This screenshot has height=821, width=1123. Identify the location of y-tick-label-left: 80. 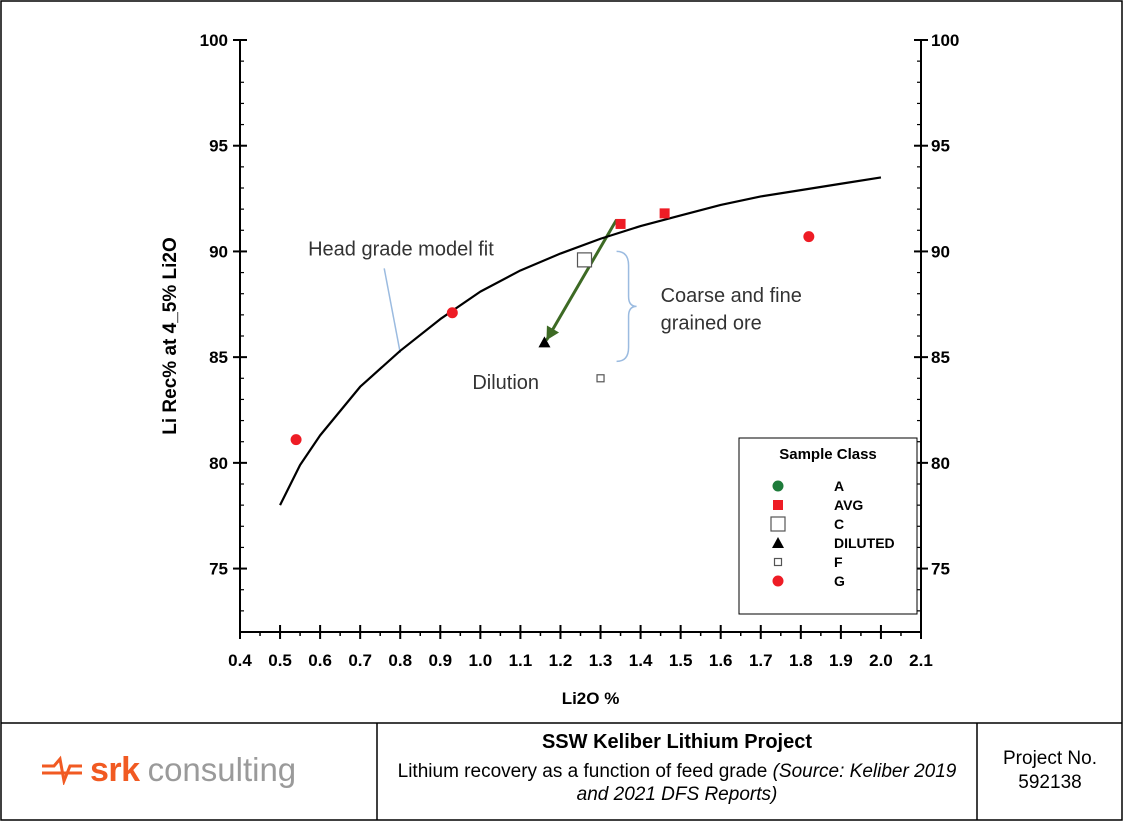
(218, 463).